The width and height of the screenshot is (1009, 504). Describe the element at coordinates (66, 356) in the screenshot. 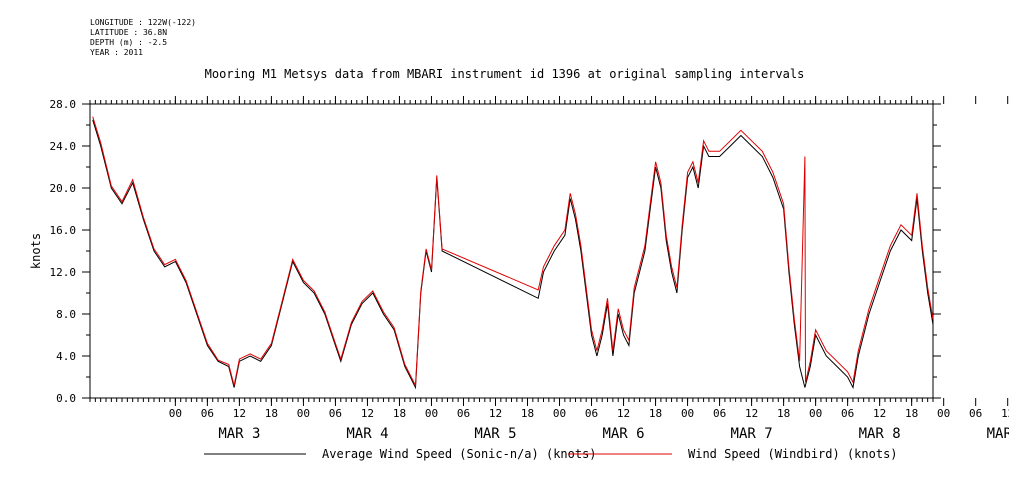

I see `y-tick-label: 4.0` at that location.